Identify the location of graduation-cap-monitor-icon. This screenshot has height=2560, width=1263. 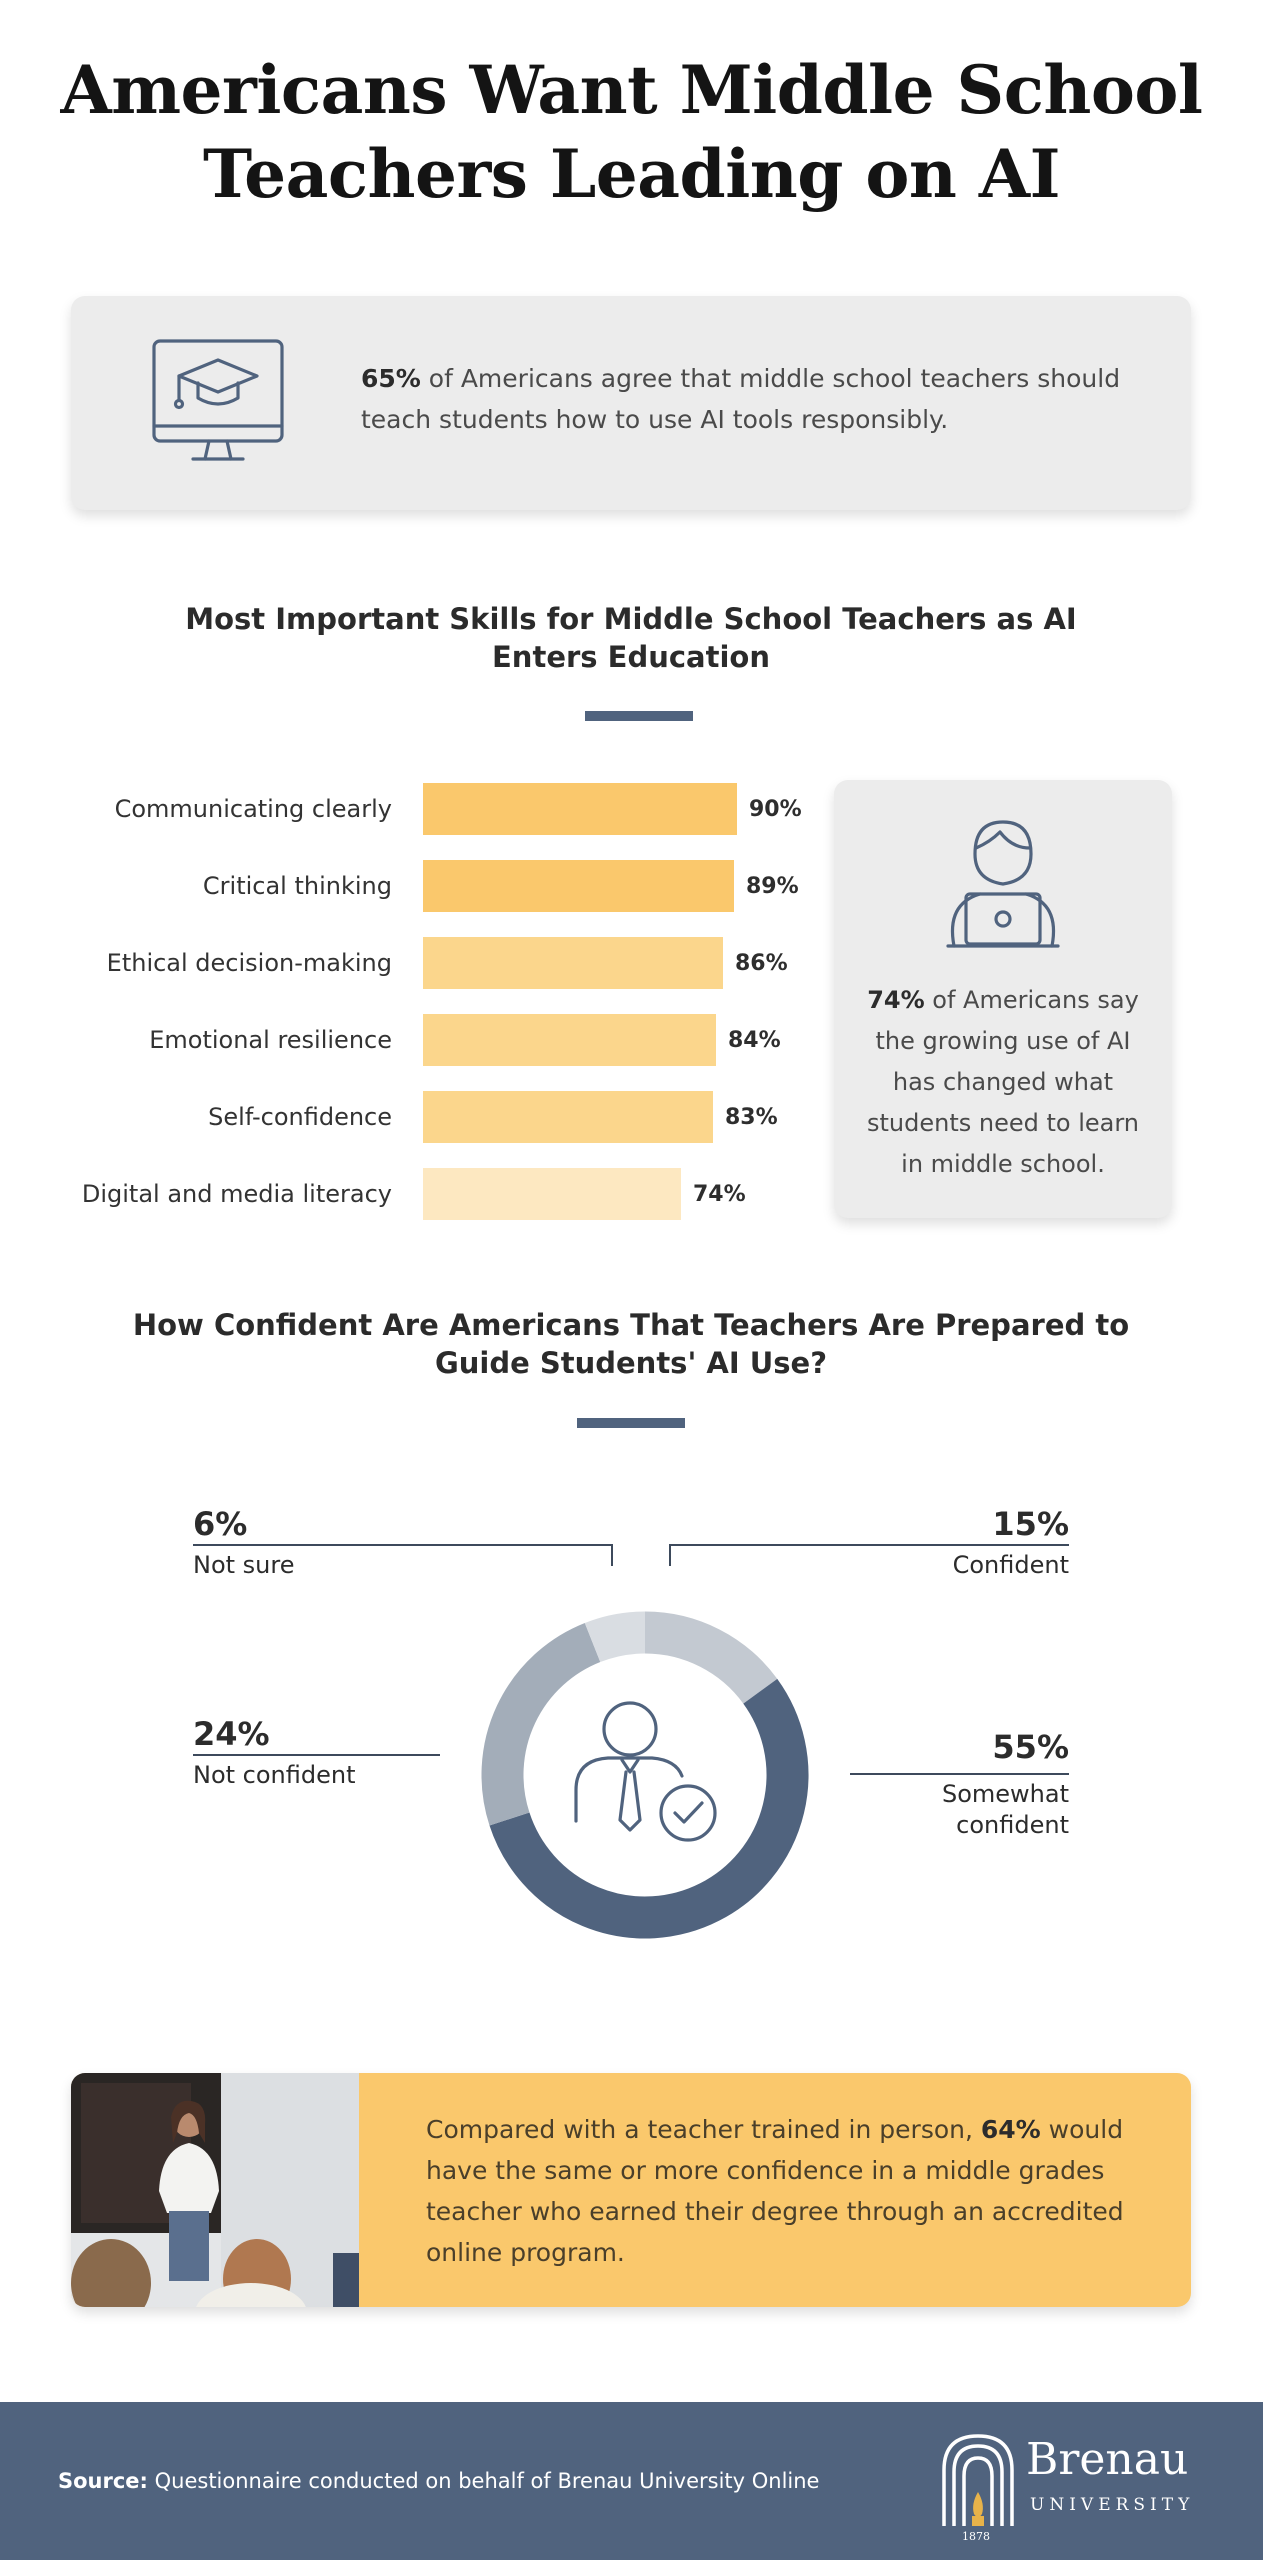
(218, 400).